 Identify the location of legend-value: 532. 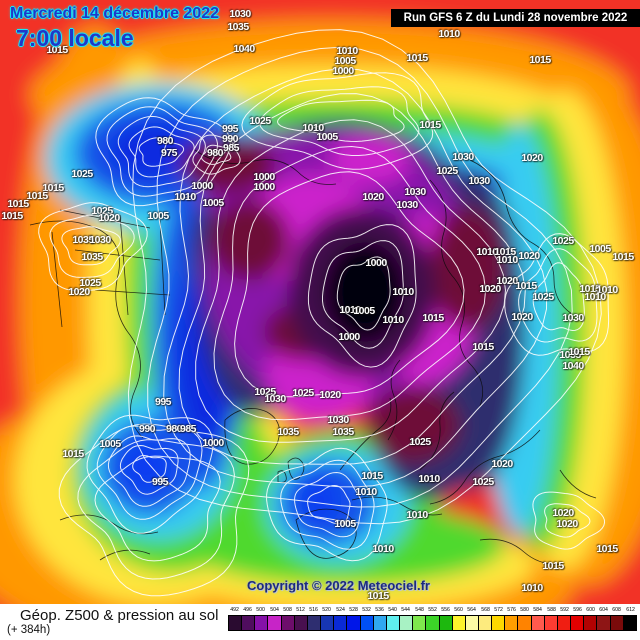
(366, 610).